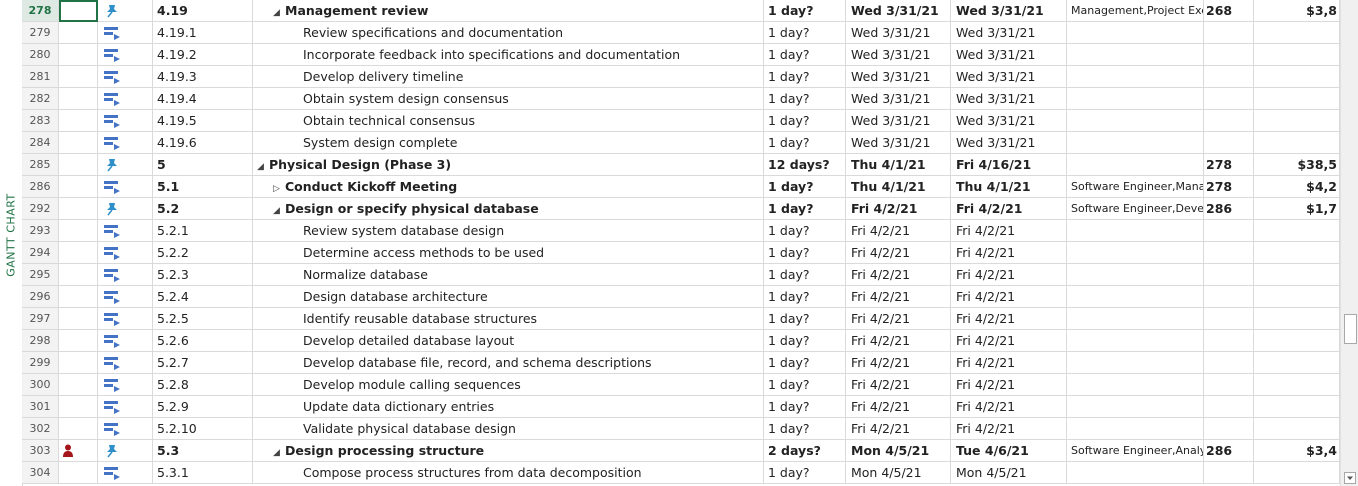  I want to click on start-date-cell: Mon 4/5/21, so click(898, 451).